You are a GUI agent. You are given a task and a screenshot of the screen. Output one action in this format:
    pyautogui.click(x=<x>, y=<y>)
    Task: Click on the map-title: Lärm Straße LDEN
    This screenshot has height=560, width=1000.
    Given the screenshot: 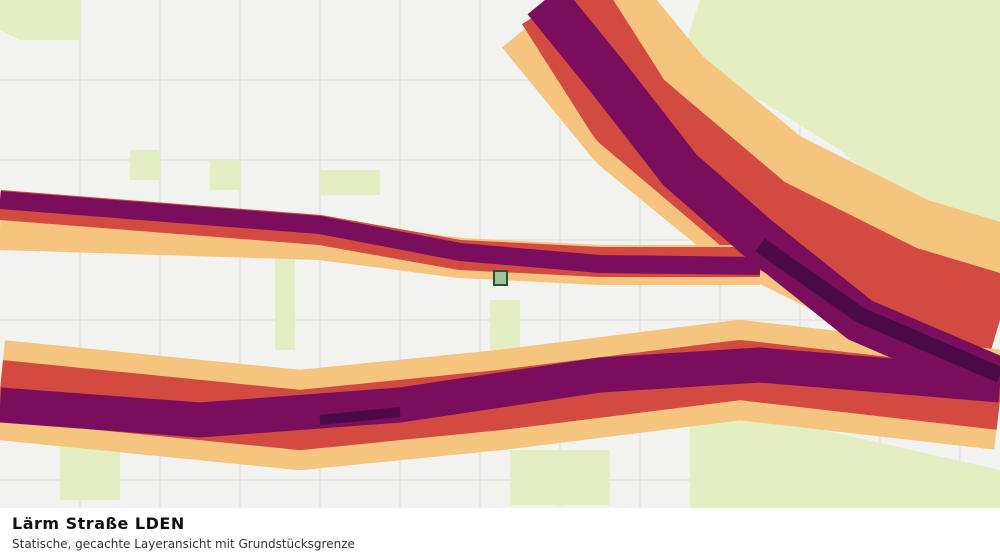 What is the action you would take?
    pyautogui.click(x=98, y=523)
    